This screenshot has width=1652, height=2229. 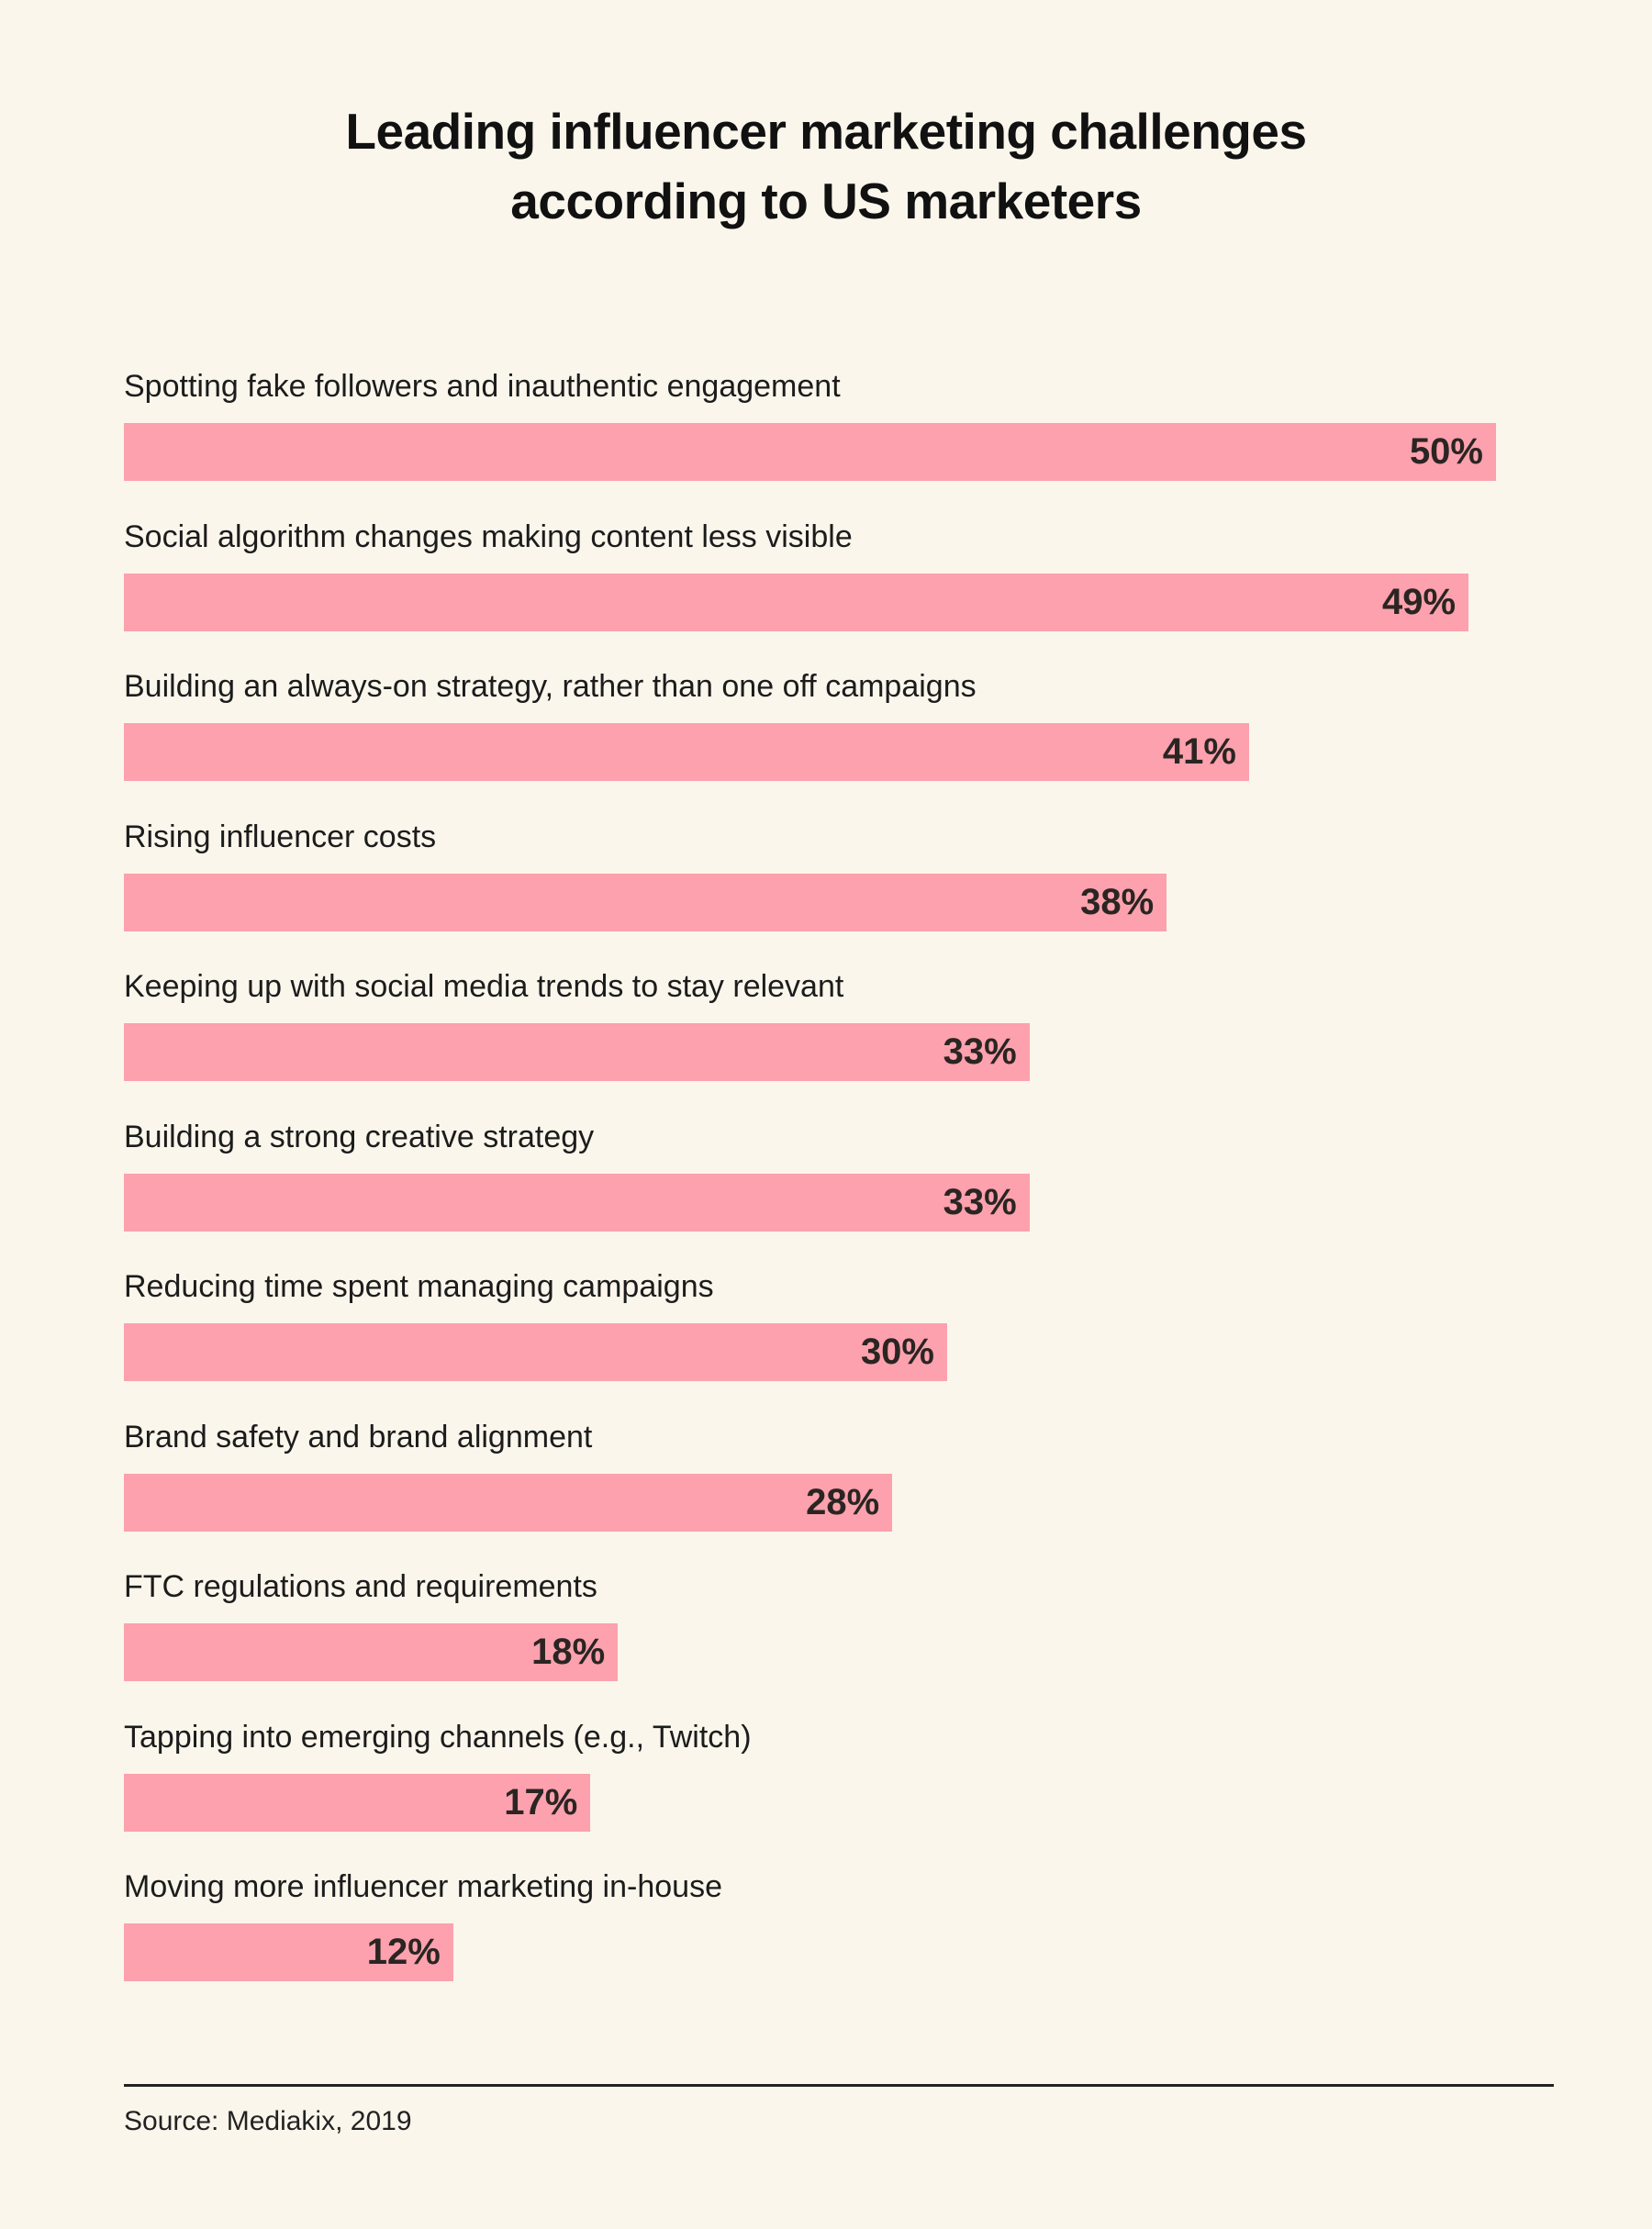 What do you see at coordinates (288, 1952) in the screenshot?
I see `bar: 12%` at bounding box center [288, 1952].